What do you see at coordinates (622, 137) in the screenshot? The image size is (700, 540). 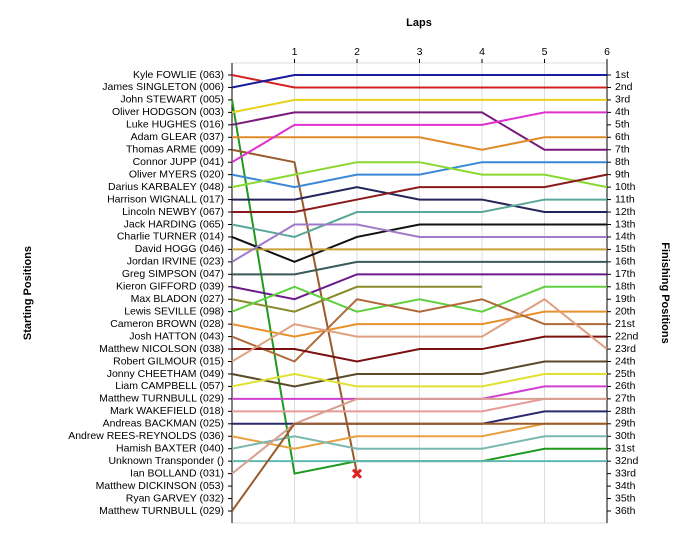 I see `y2-tick-label: 6th` at bounding box center [622, 137].